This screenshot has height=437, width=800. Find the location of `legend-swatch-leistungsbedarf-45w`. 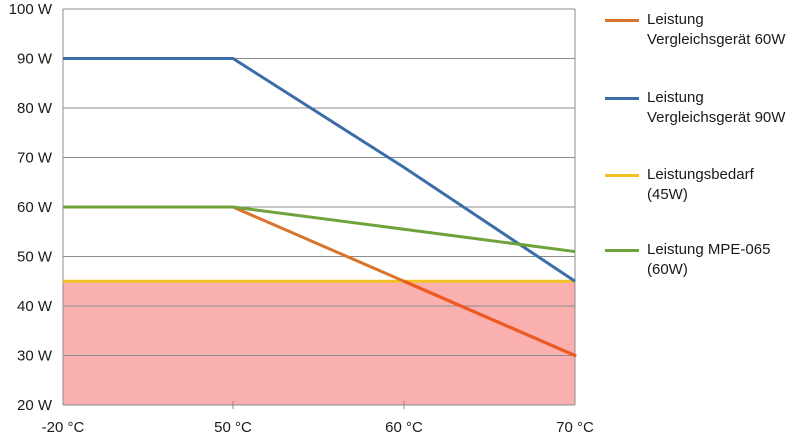

legend-swatch-leistungsbedarf-45w is located at coordinates (622, 175).